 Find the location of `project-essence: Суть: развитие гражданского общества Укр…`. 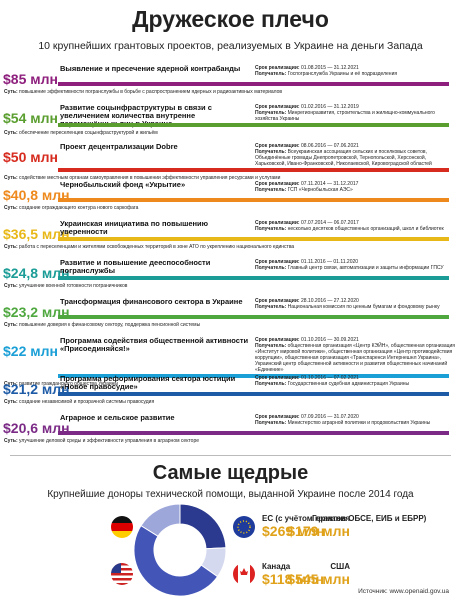

project-essence: Суть: развитие гражданского общества Укр… is located at coordinates (224, 384).